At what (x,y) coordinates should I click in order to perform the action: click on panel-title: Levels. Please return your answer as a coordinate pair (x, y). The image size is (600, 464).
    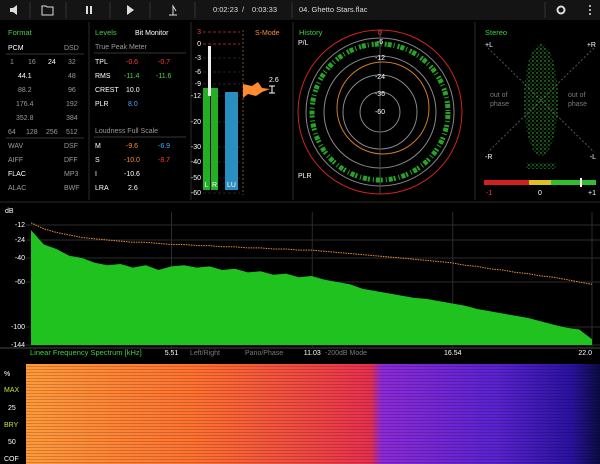
    Looking at the image, I should click on (106, 32).